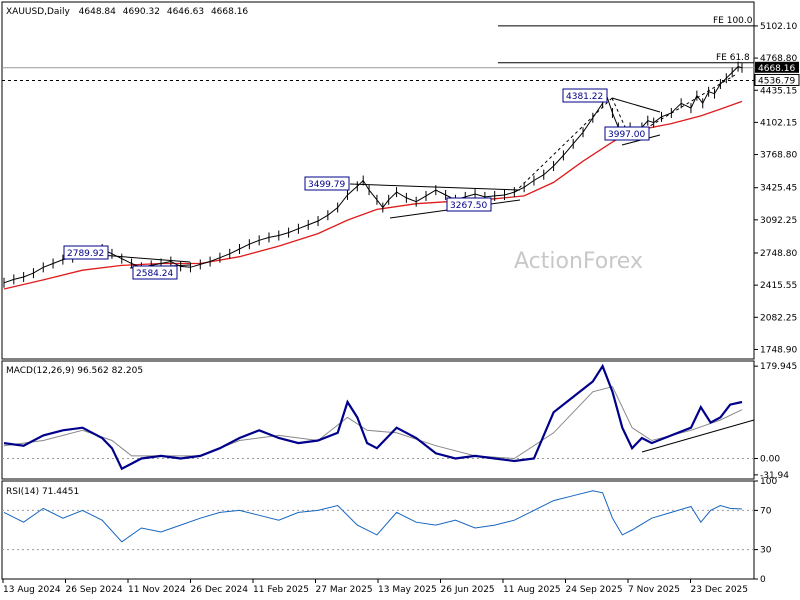  Describe the element at coordinates (778, 91) in the screenshot. I see `price-y-tick-label: 4435.15` at that location.